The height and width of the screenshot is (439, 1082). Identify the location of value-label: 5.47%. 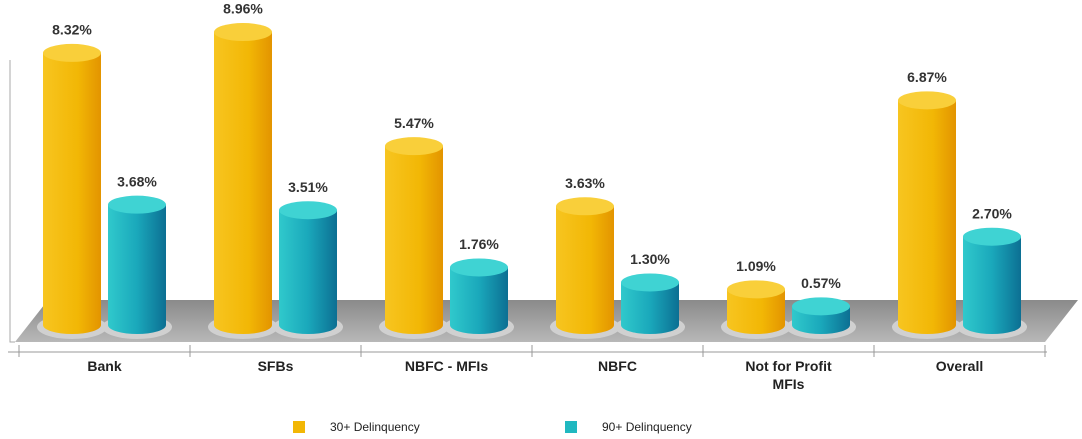
(414, 123).